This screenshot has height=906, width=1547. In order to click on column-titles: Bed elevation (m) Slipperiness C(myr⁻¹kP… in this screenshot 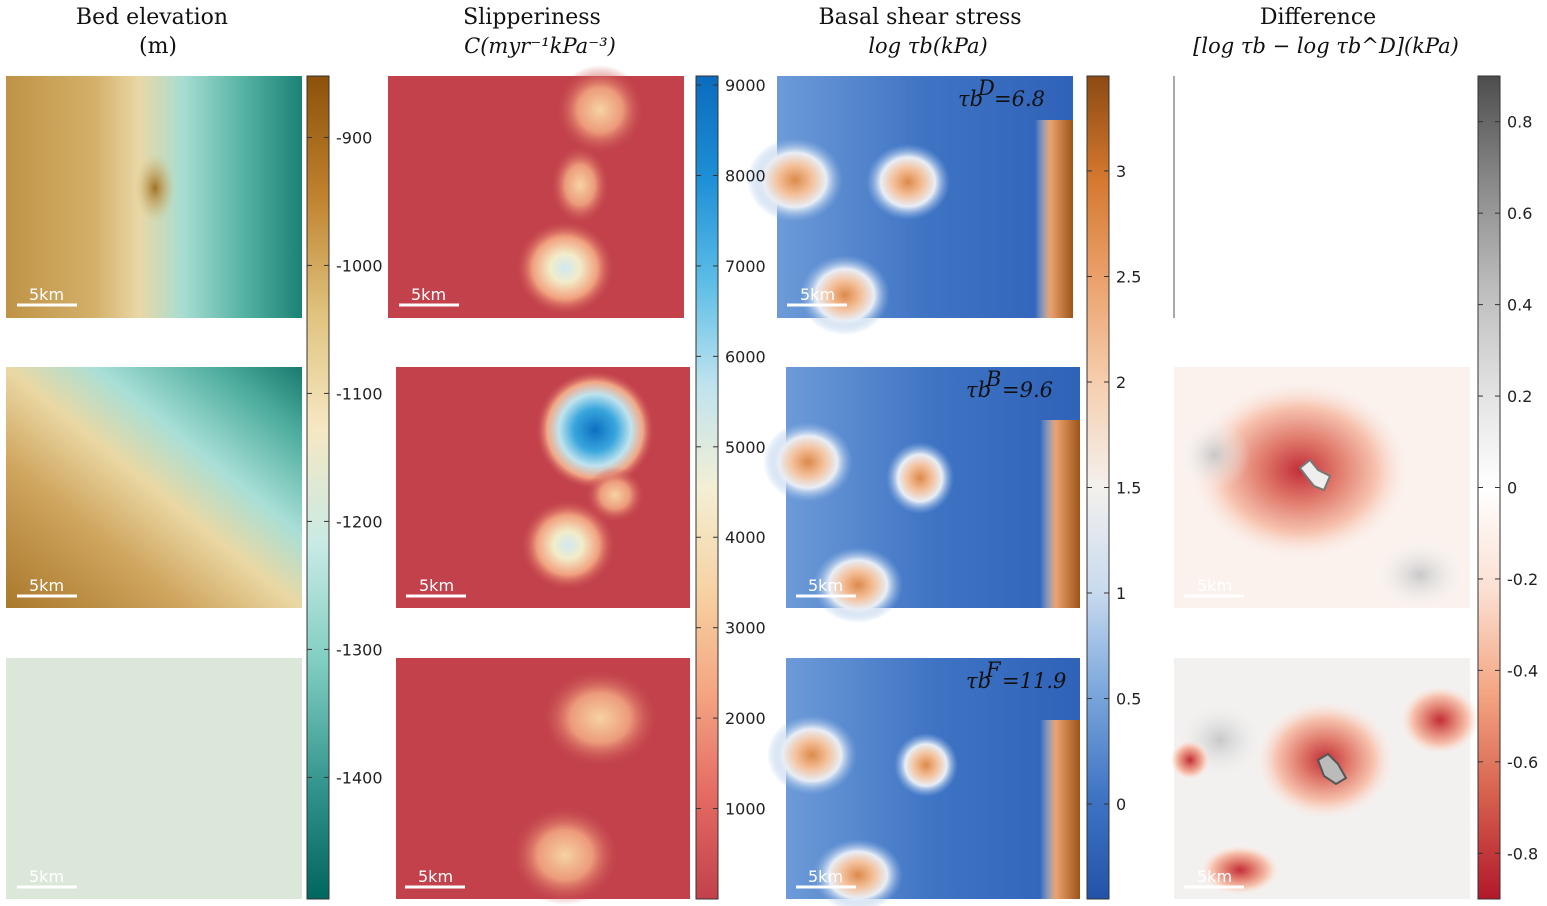, I will do `click(767, 32)`.